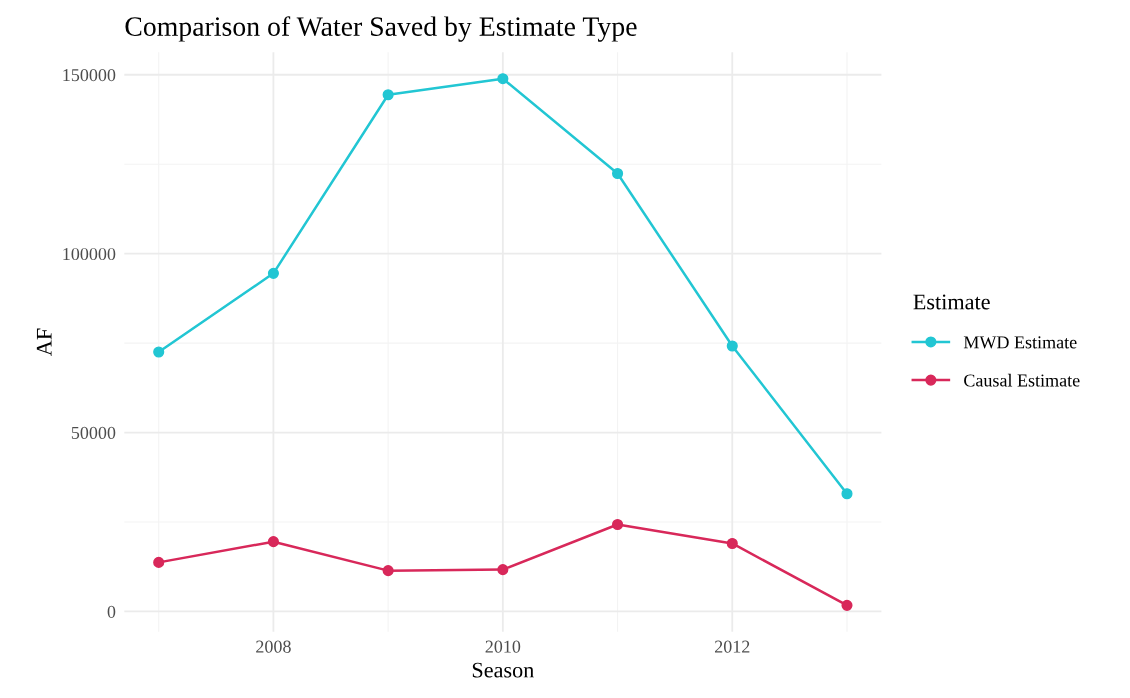  I want to click on x-axis-title: Season, so click(503, 670).